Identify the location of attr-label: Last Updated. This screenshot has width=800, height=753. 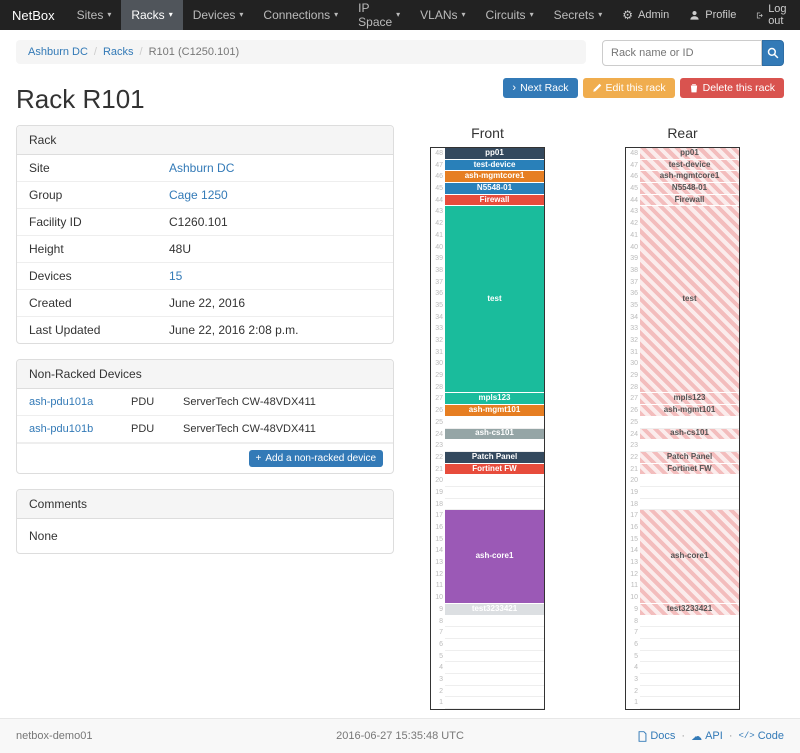
(65, 330).